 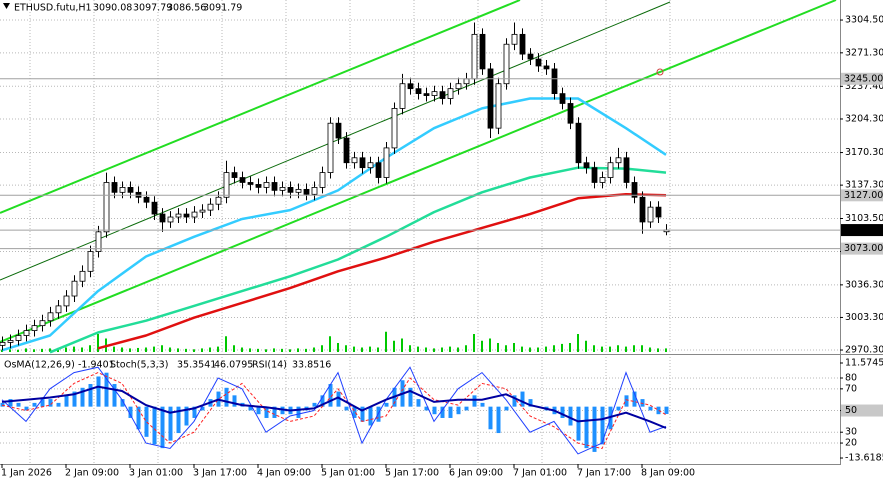 What do you see at coordinates (540, 473) in the screenshot?
I see `x-tick-label: 7 Jan 01:00` at bounding box center [540, 473].